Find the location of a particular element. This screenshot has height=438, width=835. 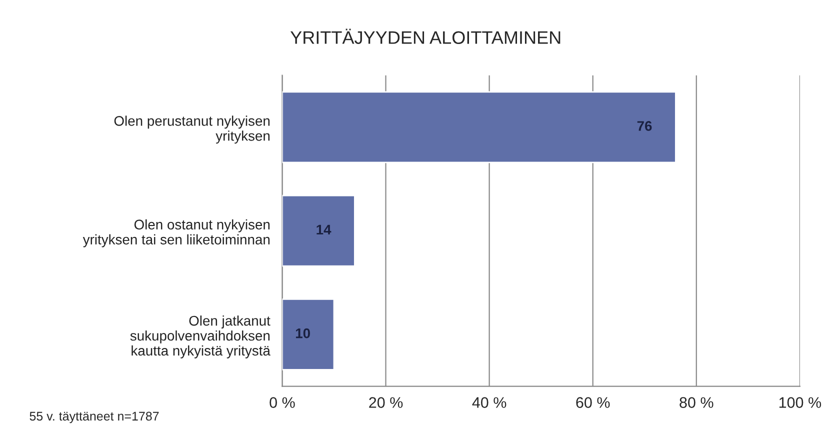

y-tick-label: Olen perustanut nykyisen yrityksen is located at coordinates (192, 130).